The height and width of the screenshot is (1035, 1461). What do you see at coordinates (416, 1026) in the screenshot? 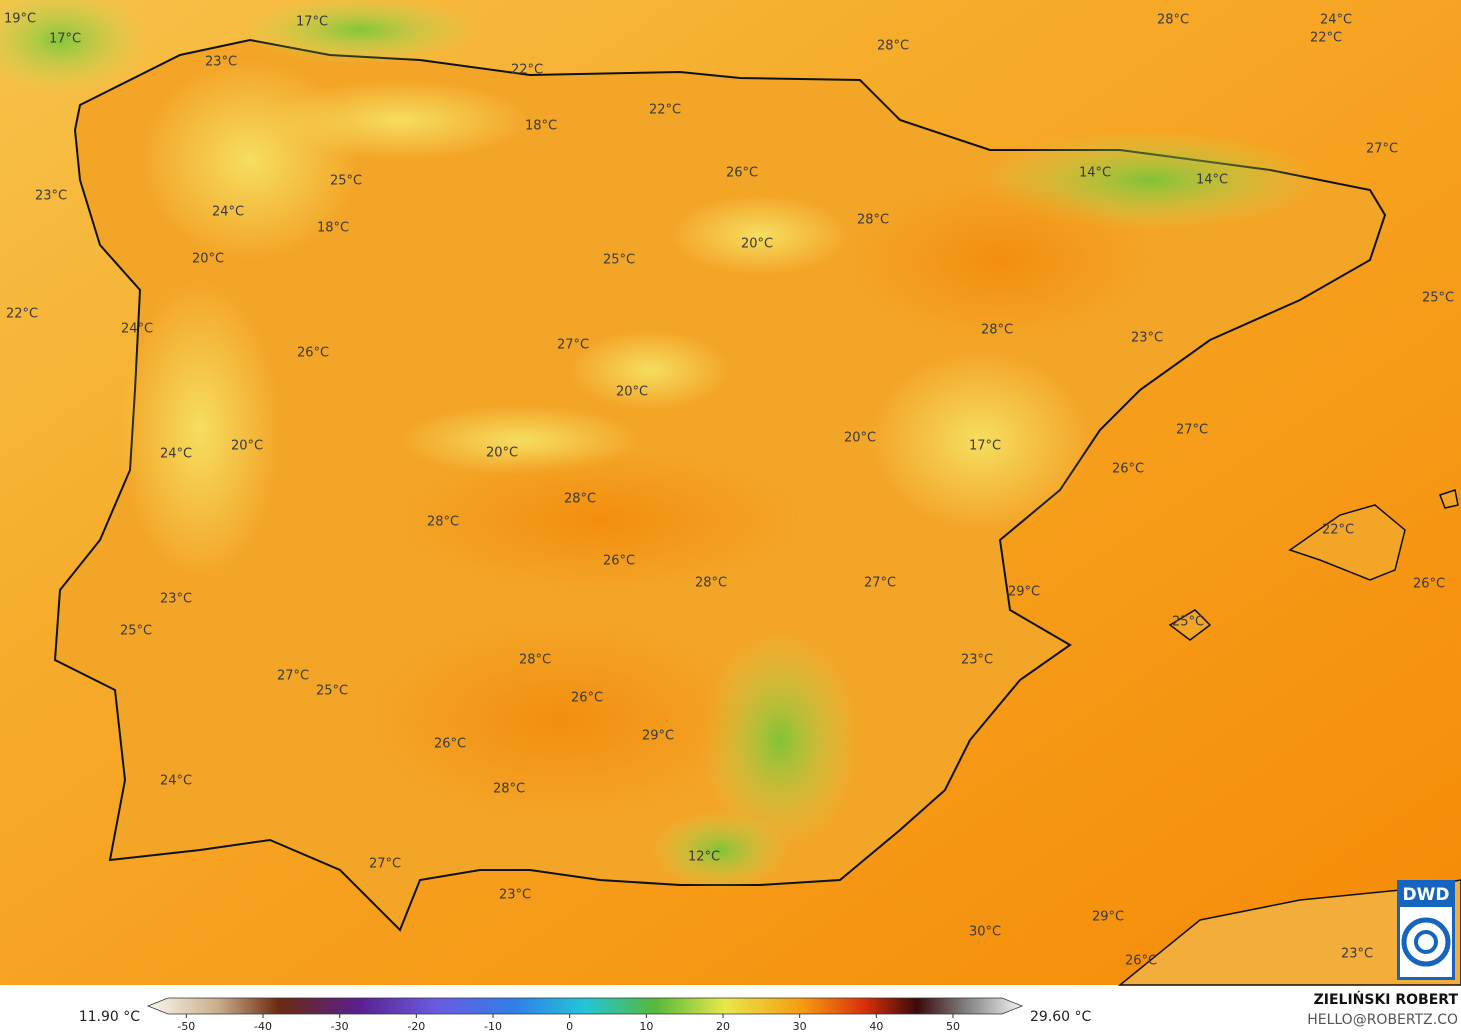
I see `colorbar-tick-label: -20` at bounding box center [416, 1026].